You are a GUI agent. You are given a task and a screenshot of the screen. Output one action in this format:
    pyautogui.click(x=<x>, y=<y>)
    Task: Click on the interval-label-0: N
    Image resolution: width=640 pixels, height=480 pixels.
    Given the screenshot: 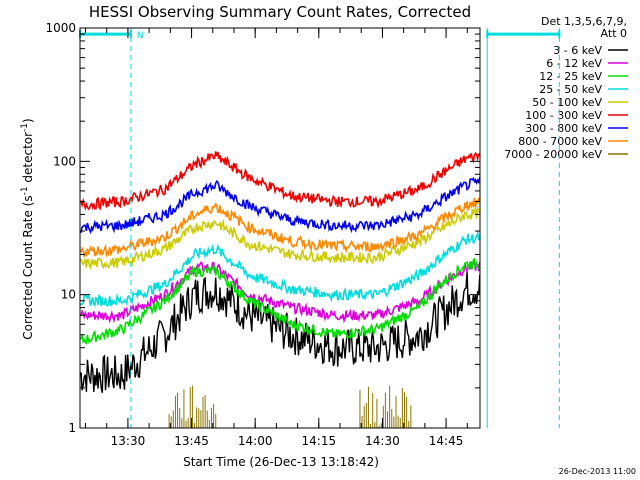 What is the action you would take?
    pyautogui.click(x=140, y=36)
    